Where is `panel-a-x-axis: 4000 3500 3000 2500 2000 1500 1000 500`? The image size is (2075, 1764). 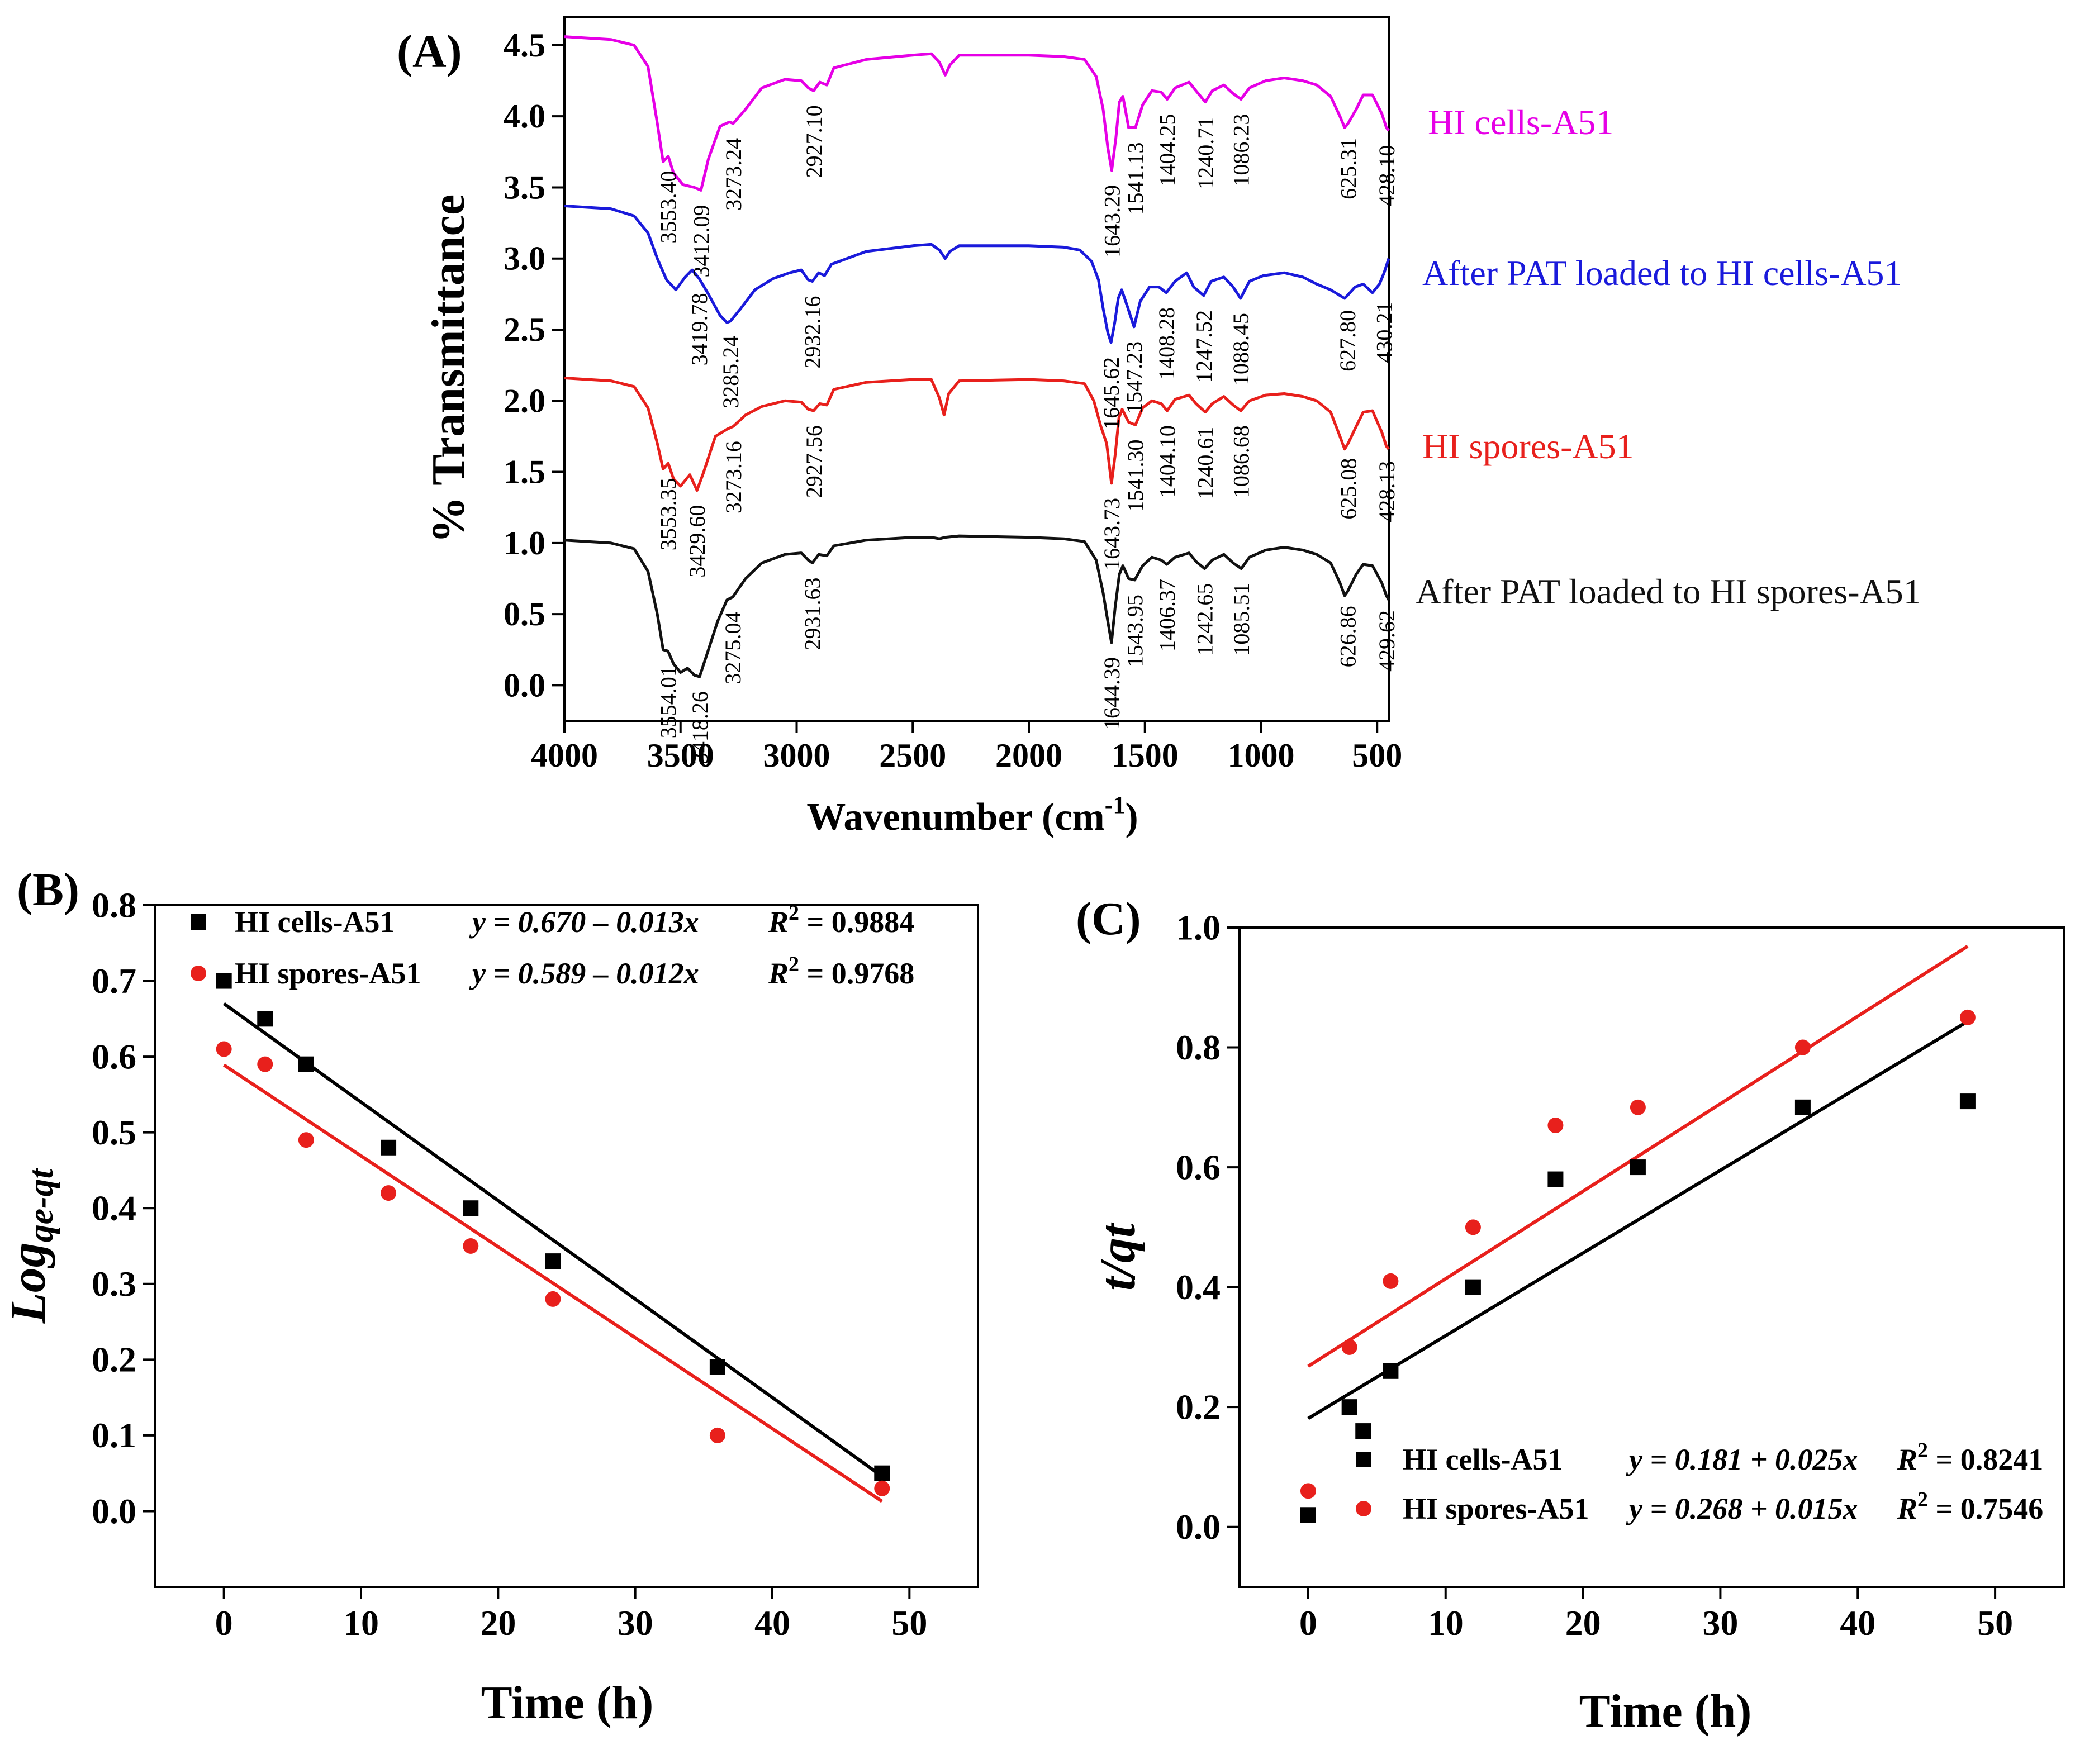 panel-a-x-axis: 4000 3500 3000 2500 2000 1500 1000 500 is located at coordinates (966, 747).